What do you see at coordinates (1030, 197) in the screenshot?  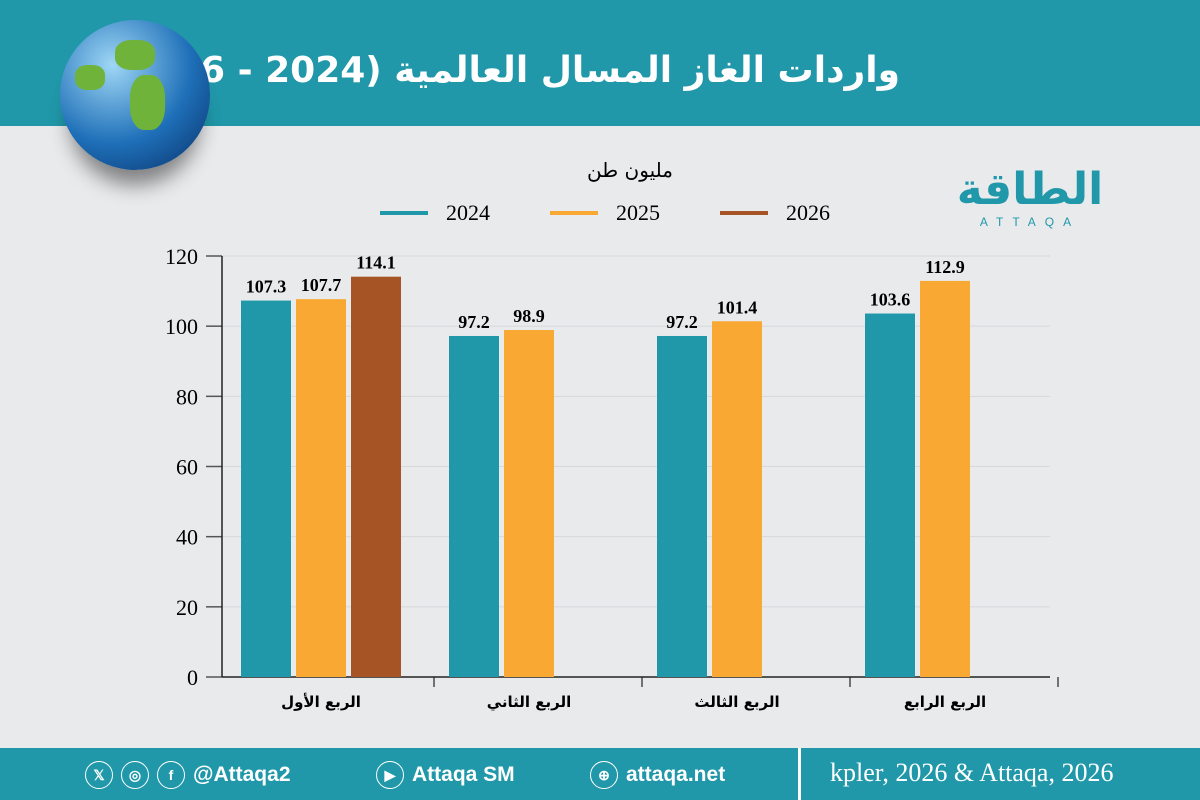 I see `attaqa-logo: الطاقة ATTAQA` at bounding box center [1030, 197].